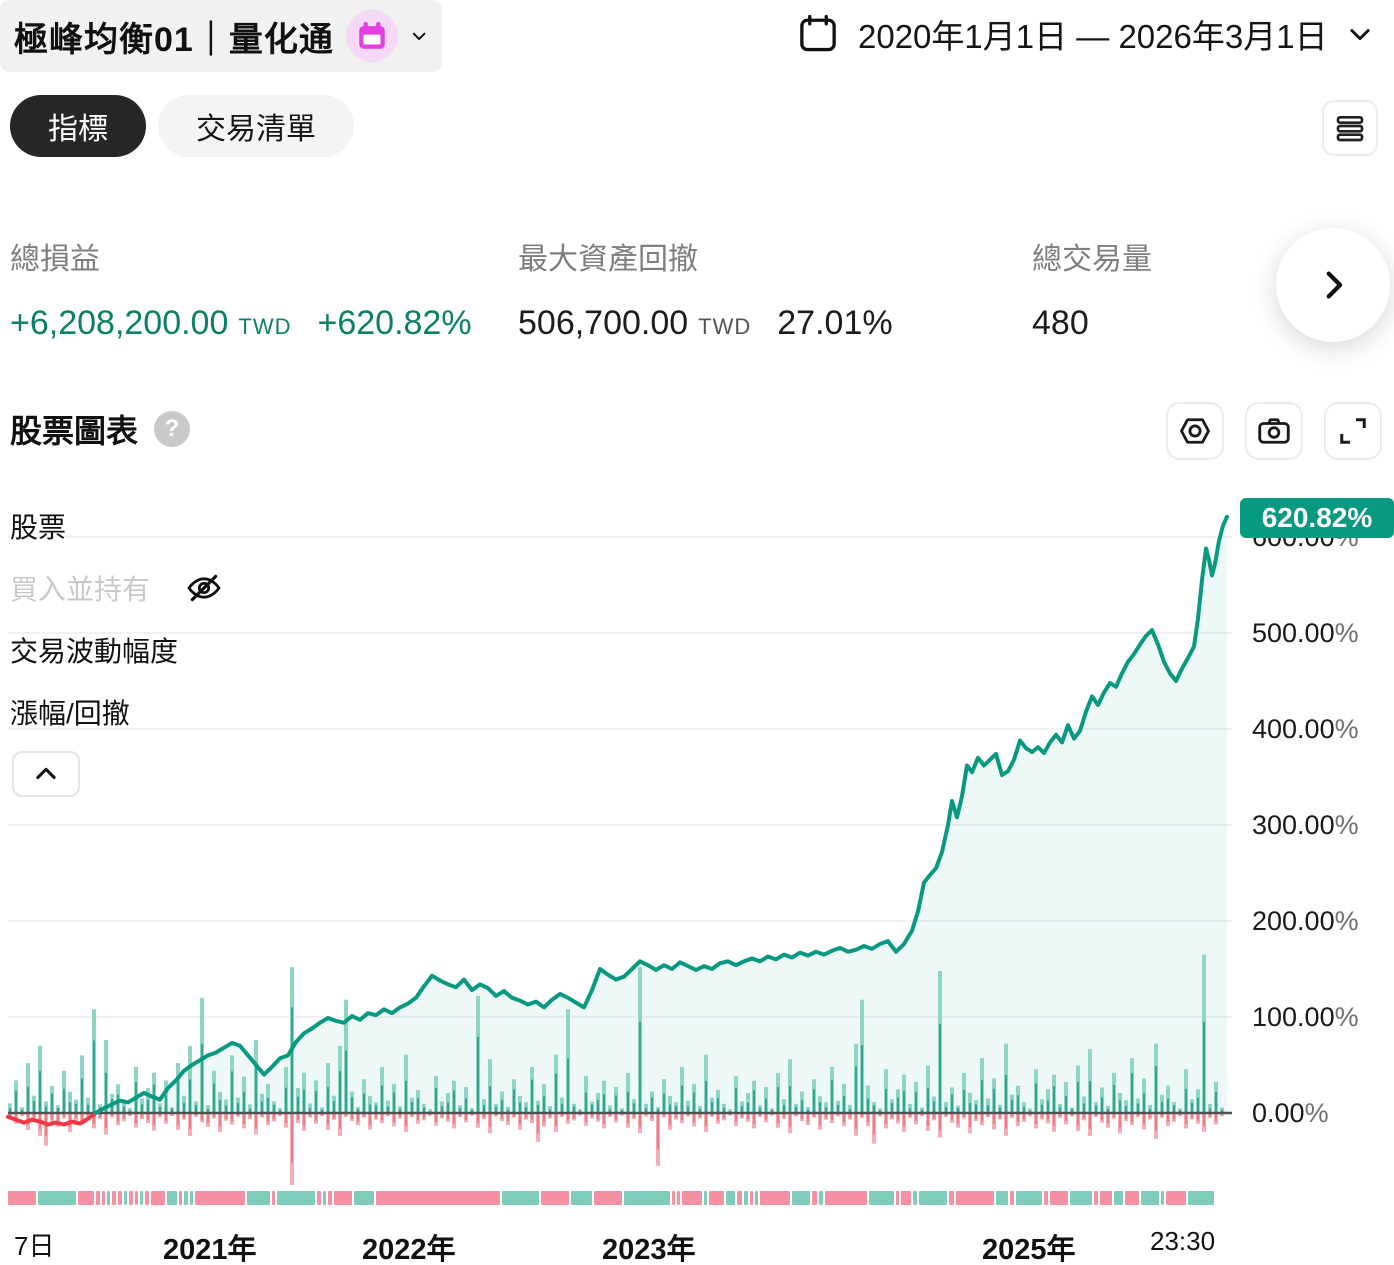 The image size is (1394, 1265). Describe the element at coordinates (372, 35) in the screenshot. I see `magenta-calendar-icon` at that location.